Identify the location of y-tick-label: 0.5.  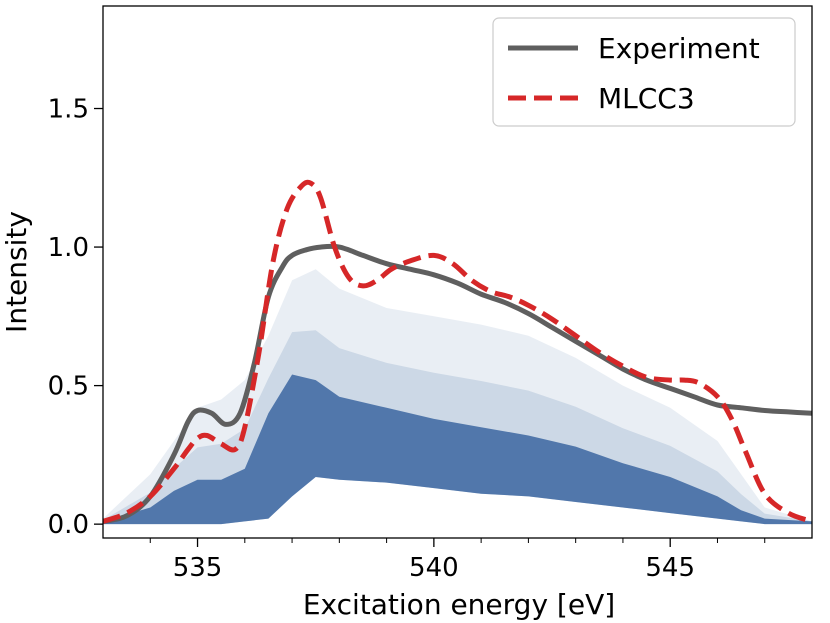
(68, 387).